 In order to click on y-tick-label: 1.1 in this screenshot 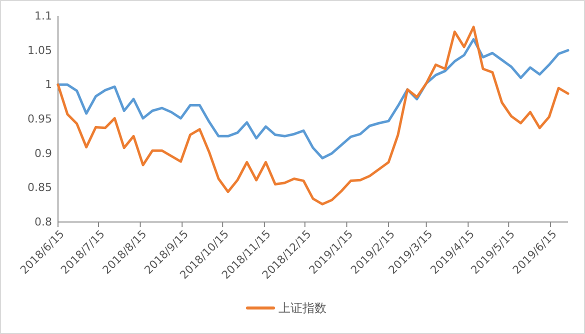, I will do `click(43, 16)`.